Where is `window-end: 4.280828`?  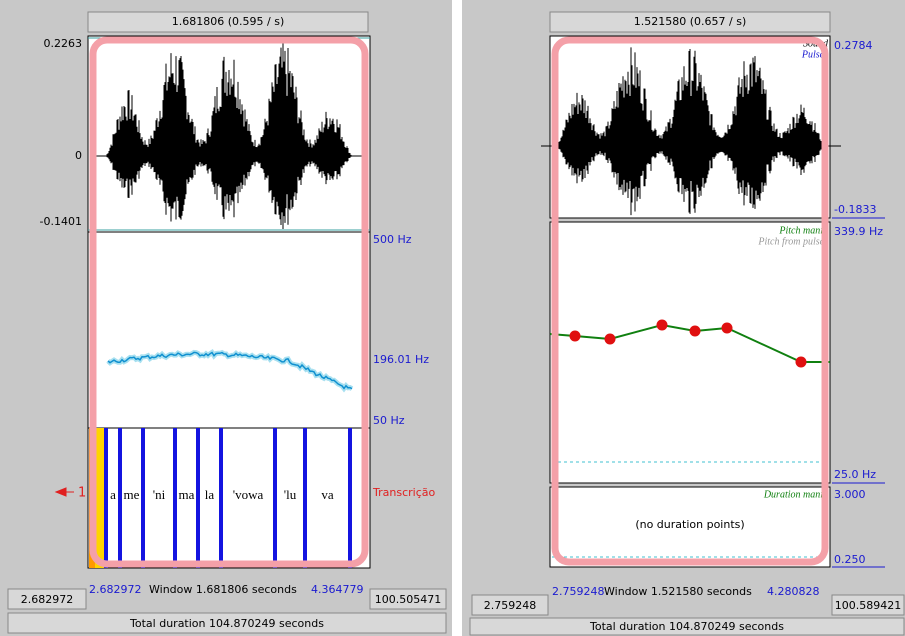
window-end: 4.280828 is located at coordinates (793, 591).